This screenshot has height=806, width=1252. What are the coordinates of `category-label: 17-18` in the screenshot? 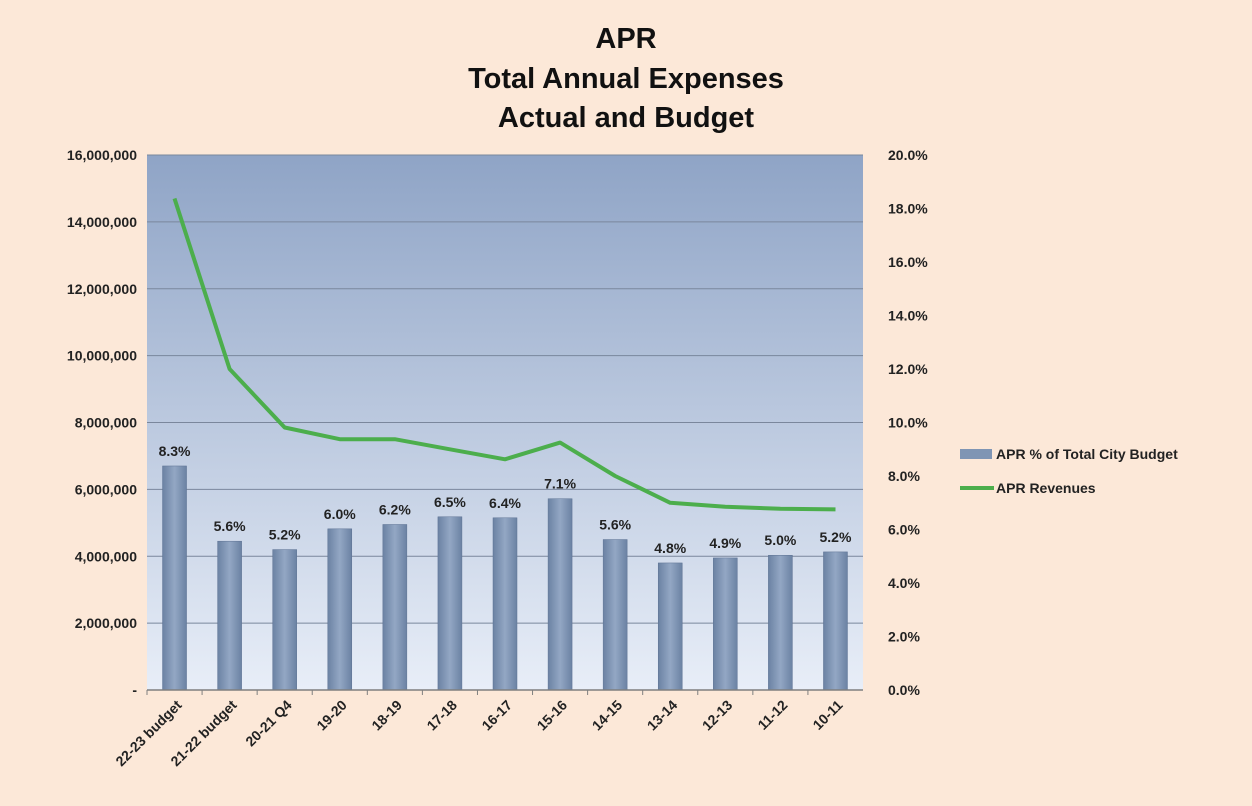 It's located at (441, 715).